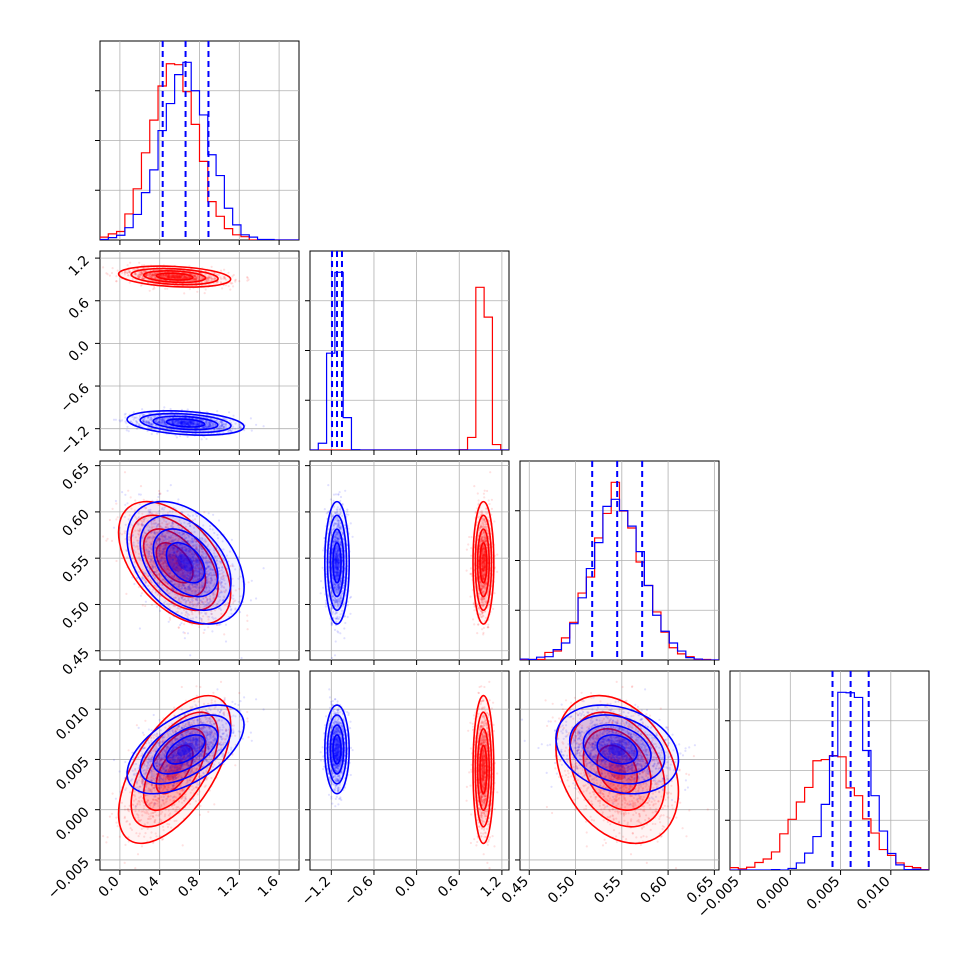 The image size is (970, 970). I want to click on panel-1-0: −1.2−0.60.00.61.2, so click(178, 354).